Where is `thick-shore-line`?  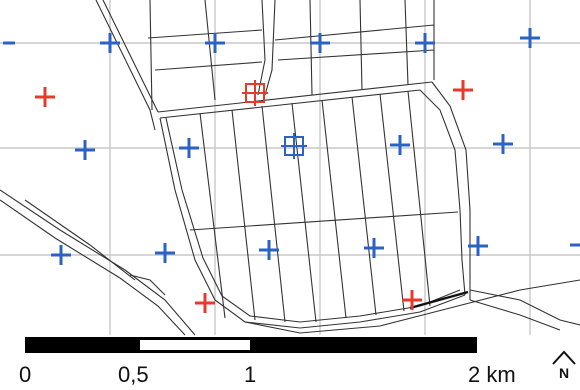
thick-shore-line is located at coordinates (439, 300).